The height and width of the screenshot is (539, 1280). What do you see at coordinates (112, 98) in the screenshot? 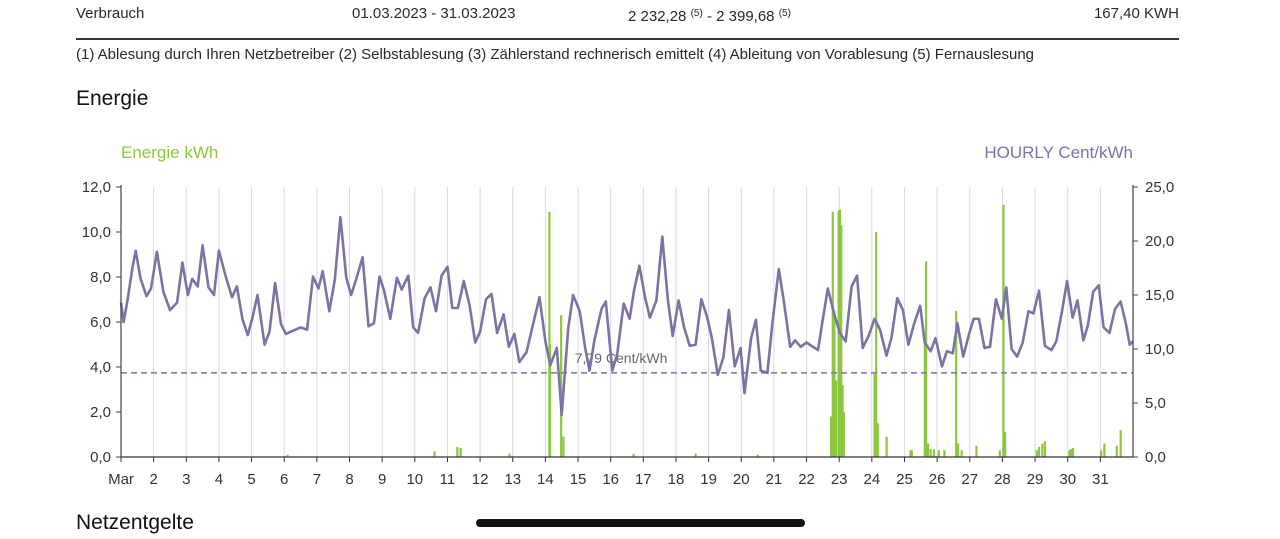
I see `energy-section-title: Energie` at bounding box center [112, 98].